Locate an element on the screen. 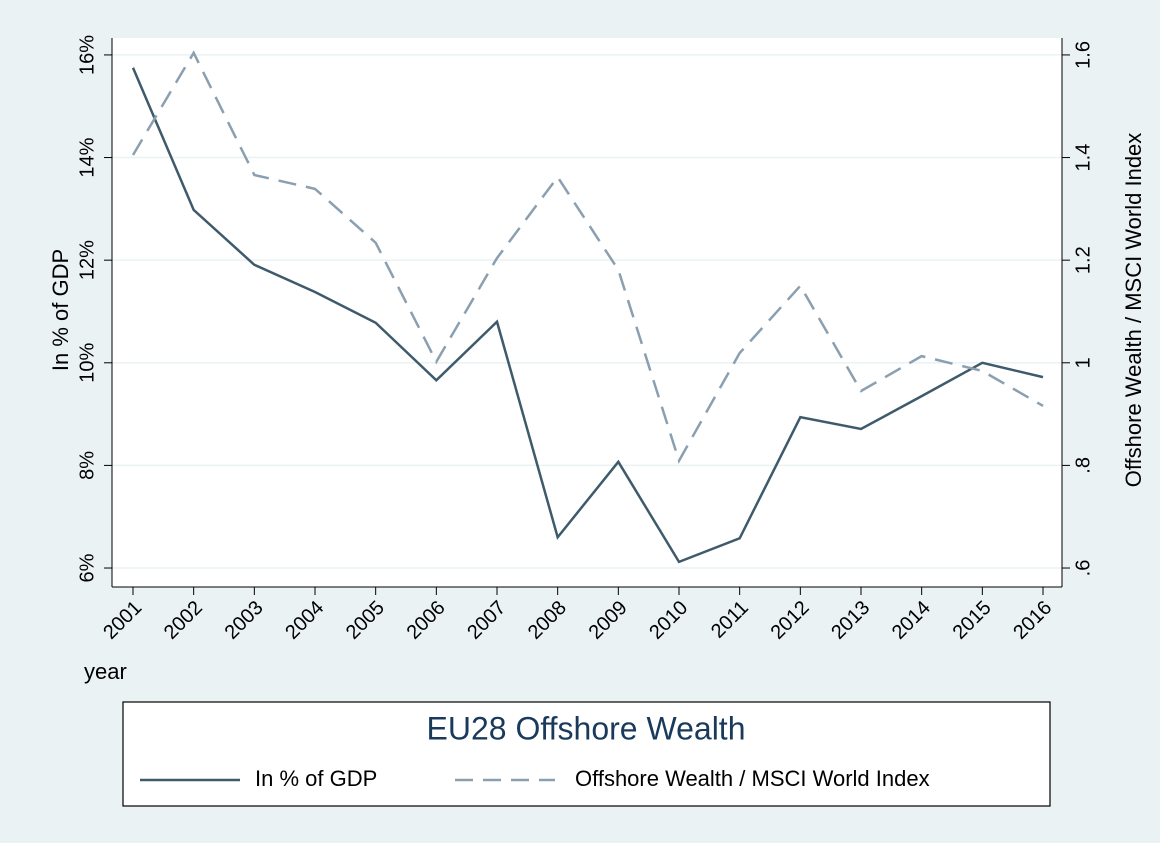 This screenshot has height=843, width=1160. y2-axis-title: Offshore Wealth / MSCI World Index is located at coordinates (1133, 310).